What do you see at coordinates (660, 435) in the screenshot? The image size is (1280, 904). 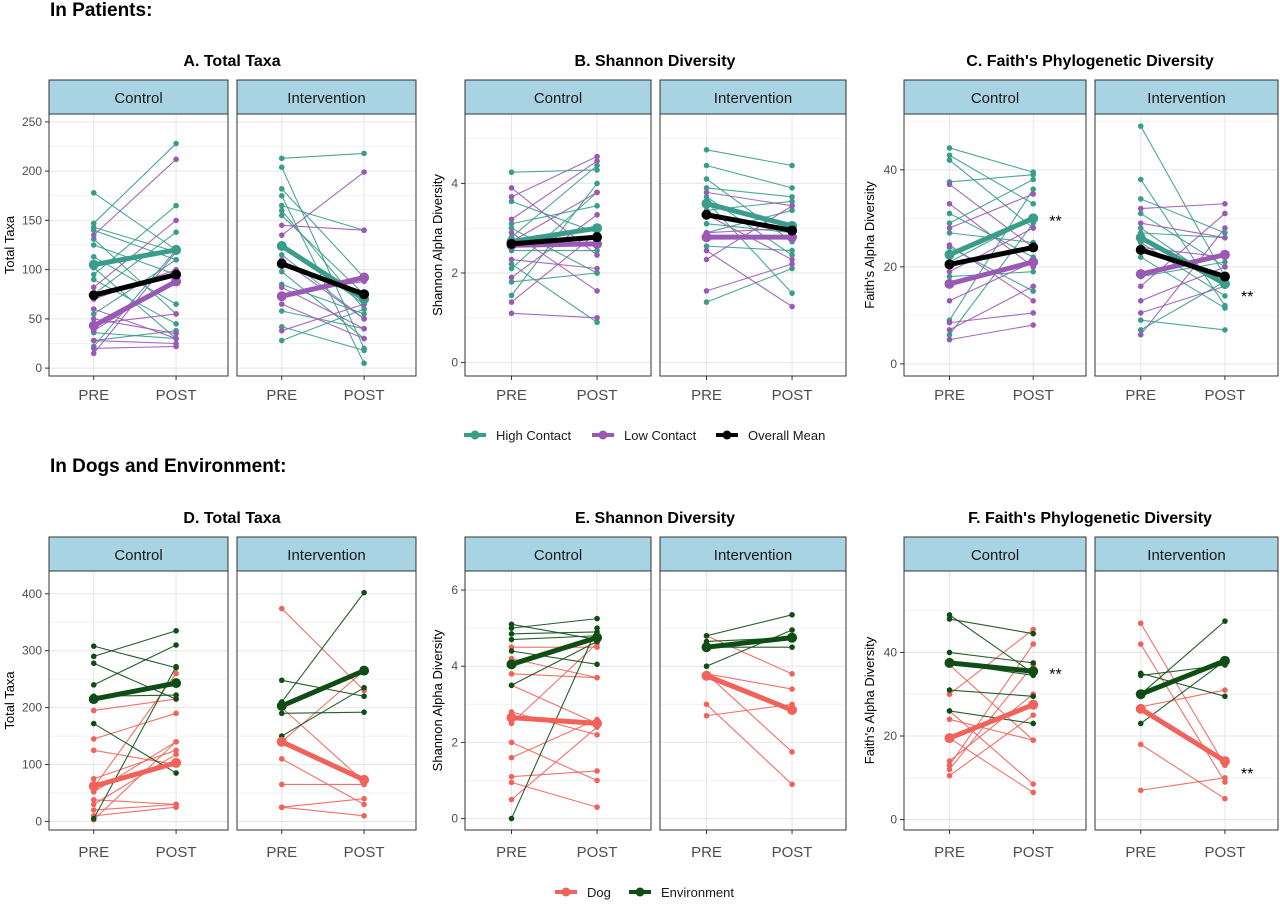 I see `legend-label: Low Contact` at bounding box center [660, 435].